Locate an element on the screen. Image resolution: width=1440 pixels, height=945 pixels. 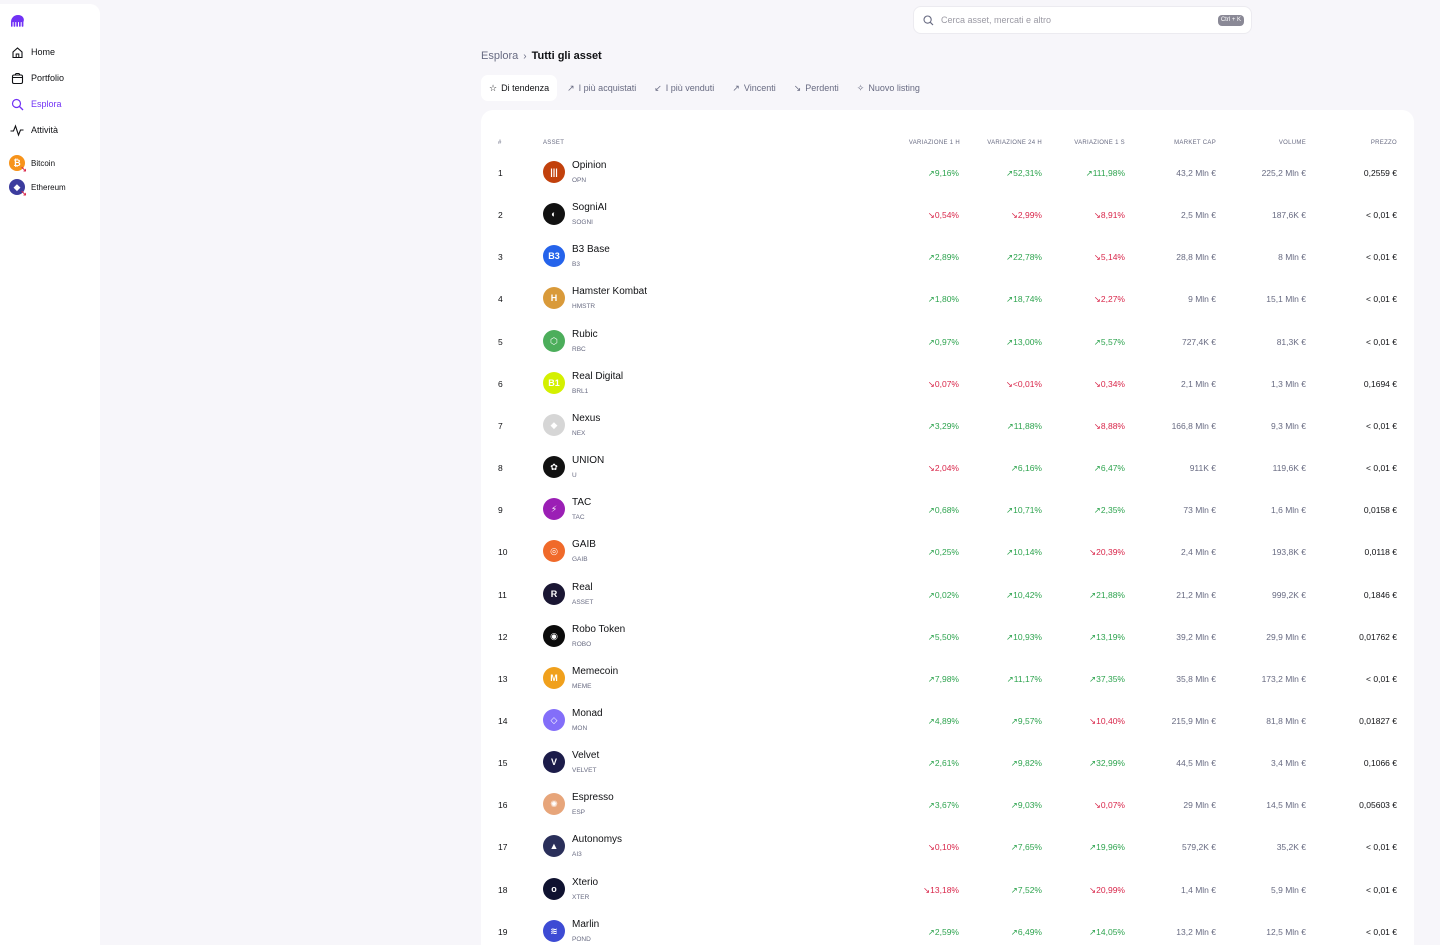
asset-name: B3 Base is located at coordinates (591, 249).